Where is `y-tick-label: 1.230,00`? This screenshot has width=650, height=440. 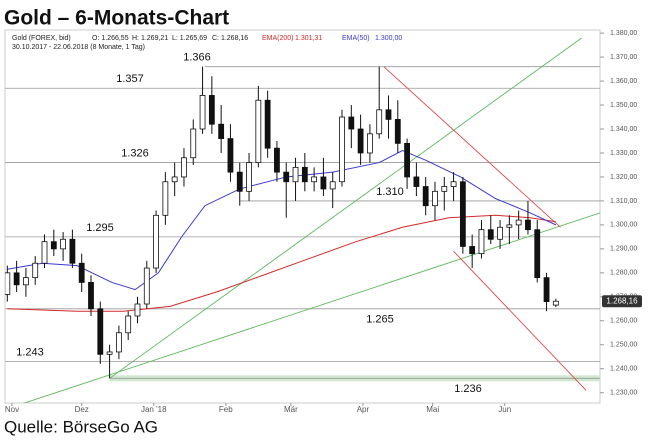 y-tick-label: 1.230,00 is located at coordinates (623, 393).